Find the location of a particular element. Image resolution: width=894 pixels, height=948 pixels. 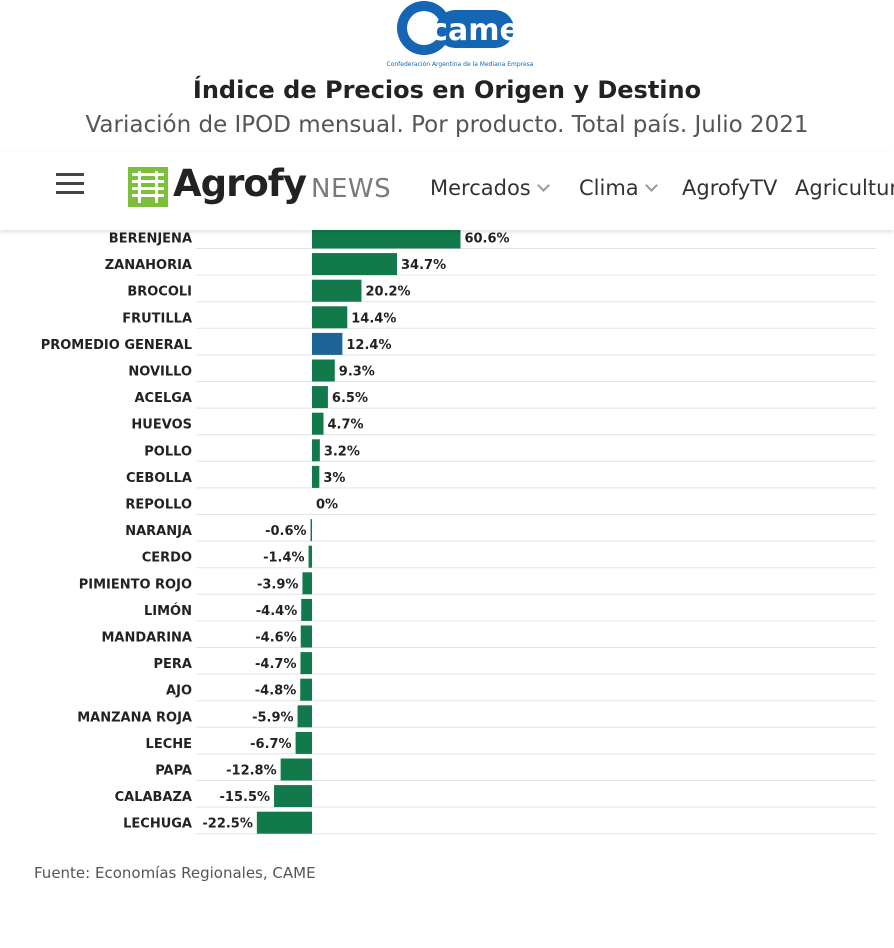

bar-leche is located at coordinates (303, 742).